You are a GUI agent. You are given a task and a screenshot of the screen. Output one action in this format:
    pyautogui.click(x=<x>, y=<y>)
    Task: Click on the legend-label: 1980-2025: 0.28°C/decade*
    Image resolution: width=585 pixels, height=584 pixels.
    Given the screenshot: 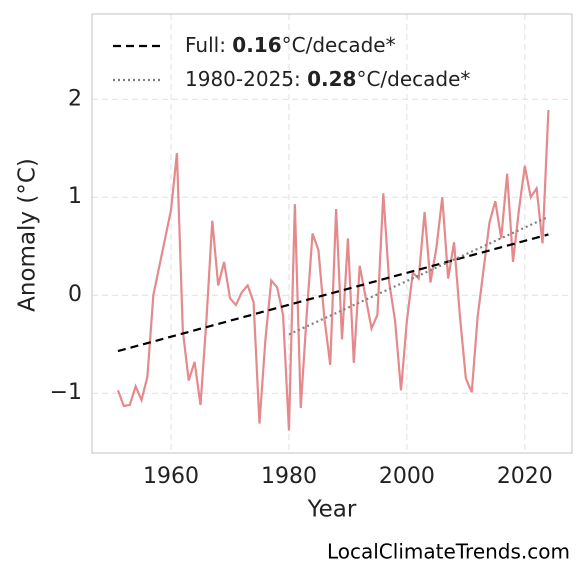 What is the action you would take?
    pyautogui.click(x=327, y=79)
    